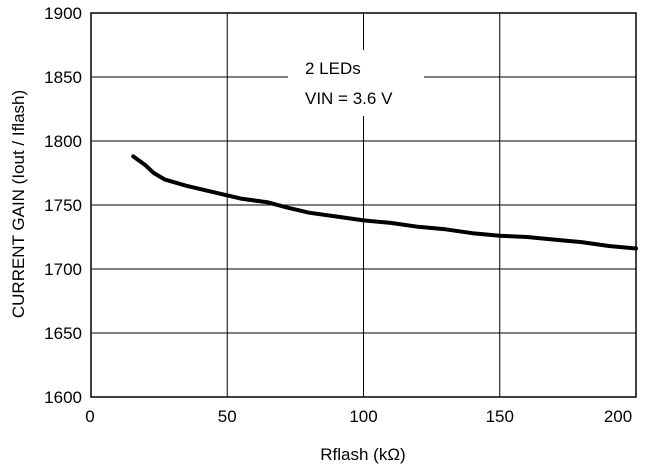 The width and height of the screenshot is (656, 470). What do you see at coordinates (63, 397) in the screenshot?
I see `y-tick-label: 1600` at bounding box center [63, 397].